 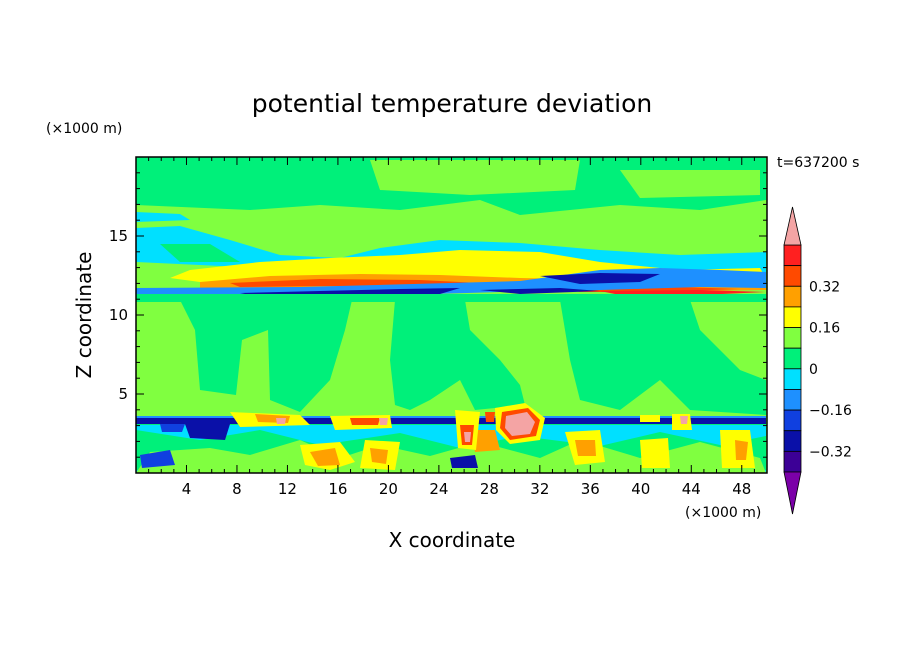 I want to click on x-tick-label: 16, so click(x=337, y=489).